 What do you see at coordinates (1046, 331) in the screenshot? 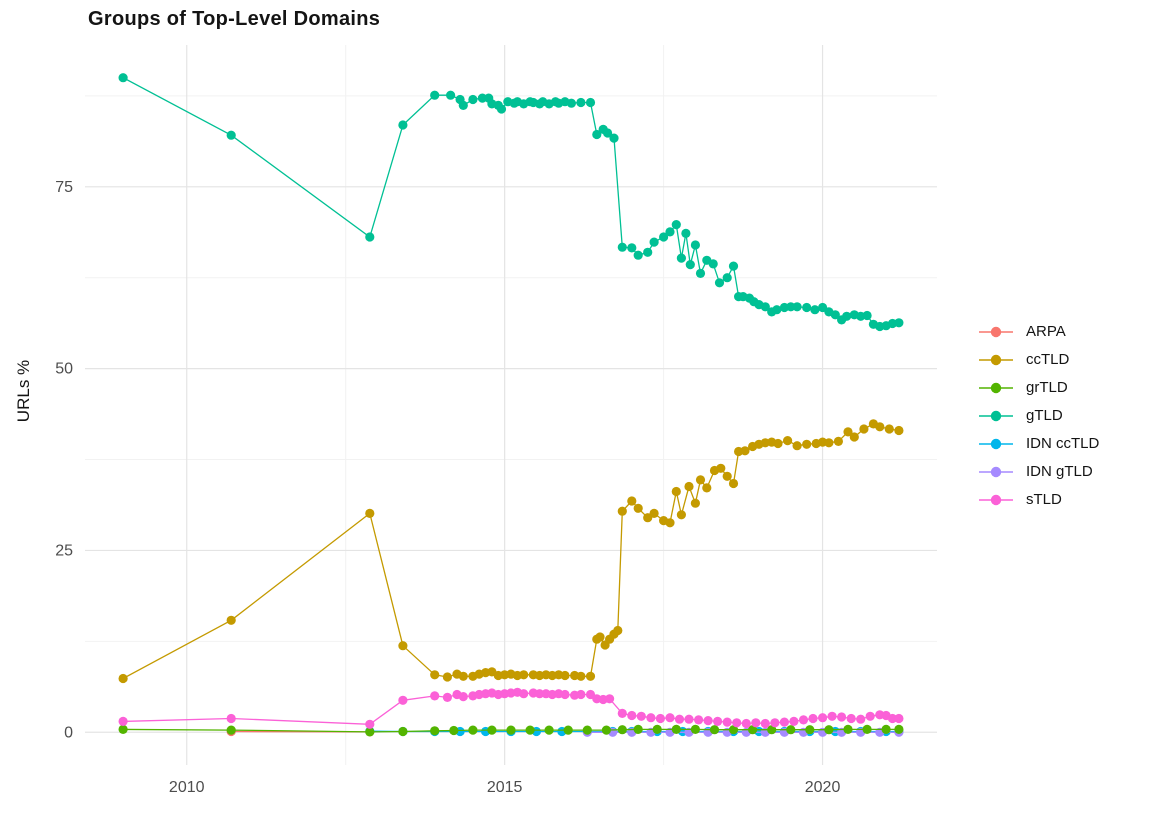
I see `legend-label: ARPA` at bounding box center [1046, 331].